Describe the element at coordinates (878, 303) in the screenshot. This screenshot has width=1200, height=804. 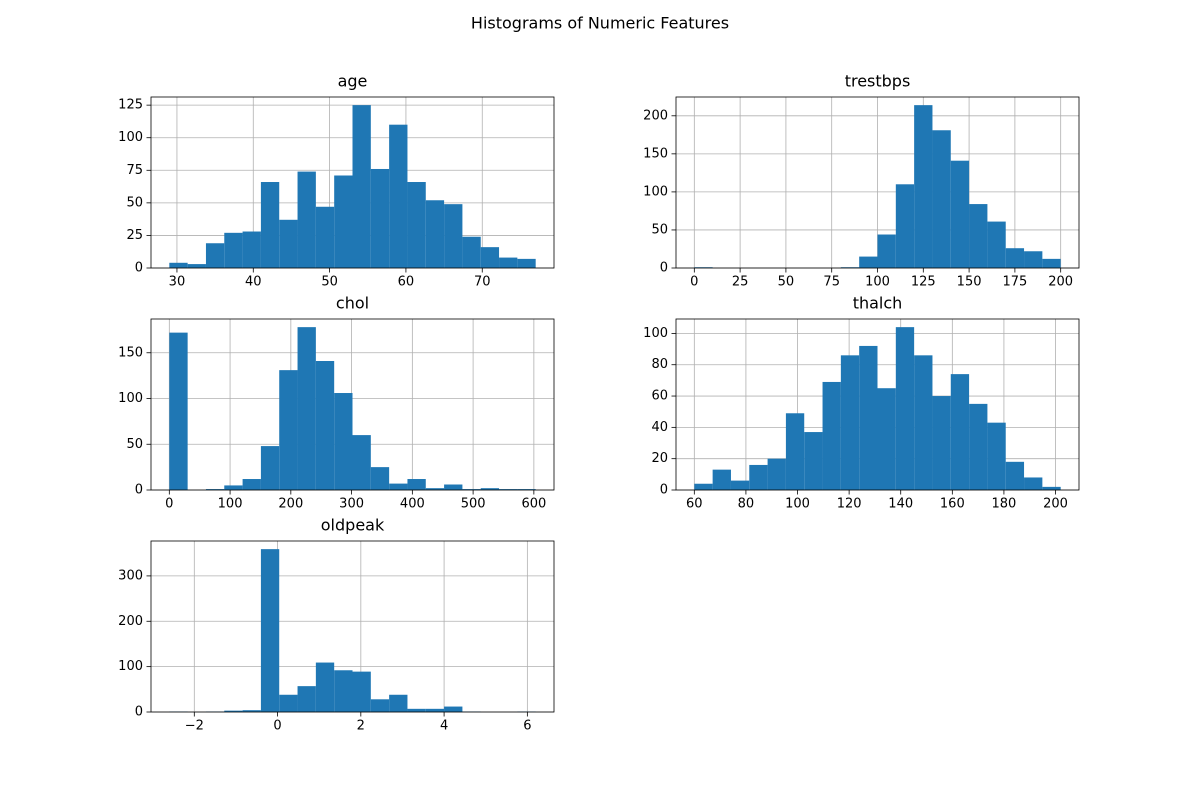
I see `subplot-title: thalch` at that location.